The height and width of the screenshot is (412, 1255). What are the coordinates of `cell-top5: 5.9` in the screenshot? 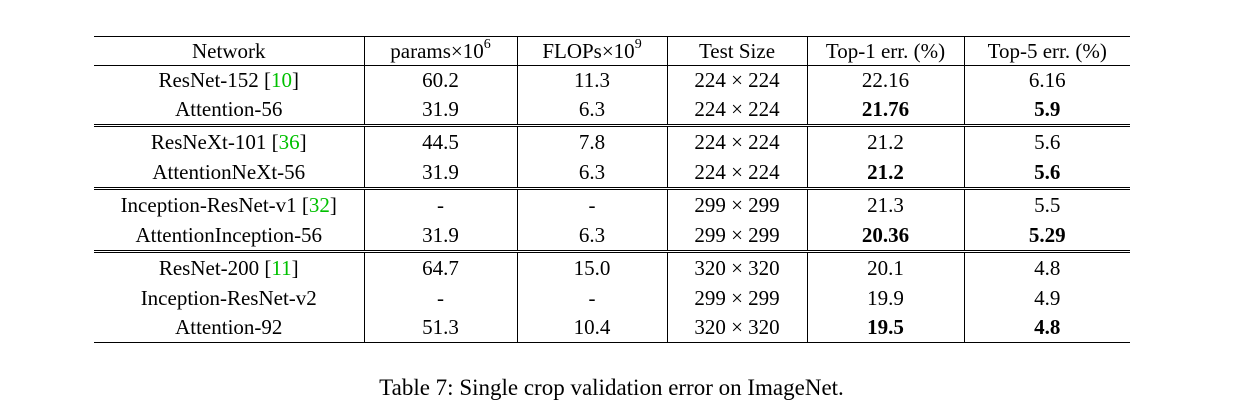 It's located at (1046, 110).